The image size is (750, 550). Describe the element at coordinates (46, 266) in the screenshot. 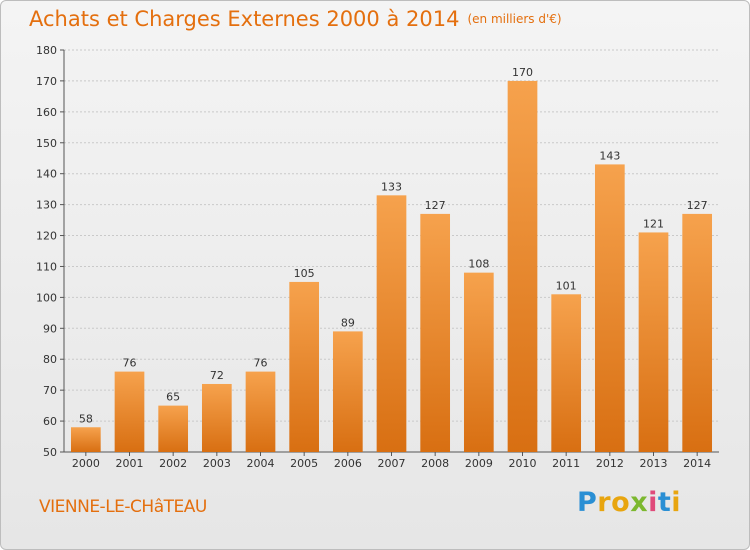

I see `y-tick-label: 110` at that location.